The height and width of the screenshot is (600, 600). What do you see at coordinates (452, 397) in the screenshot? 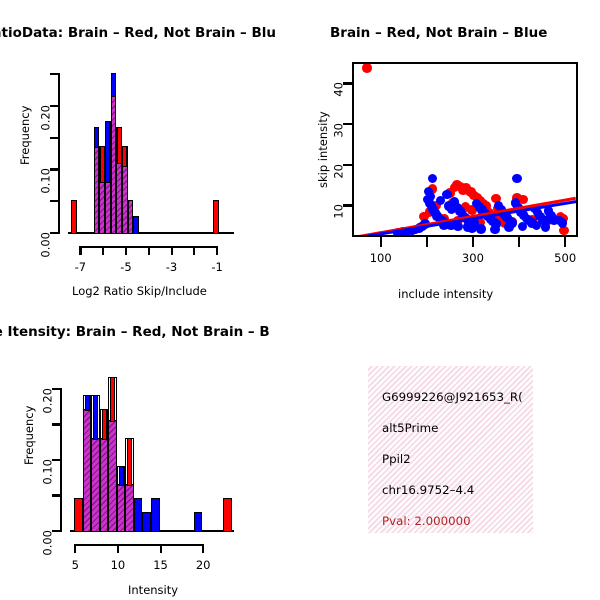
I see `info-line-1: G6999226@J921653_R(` at bounding box center [452, 397].